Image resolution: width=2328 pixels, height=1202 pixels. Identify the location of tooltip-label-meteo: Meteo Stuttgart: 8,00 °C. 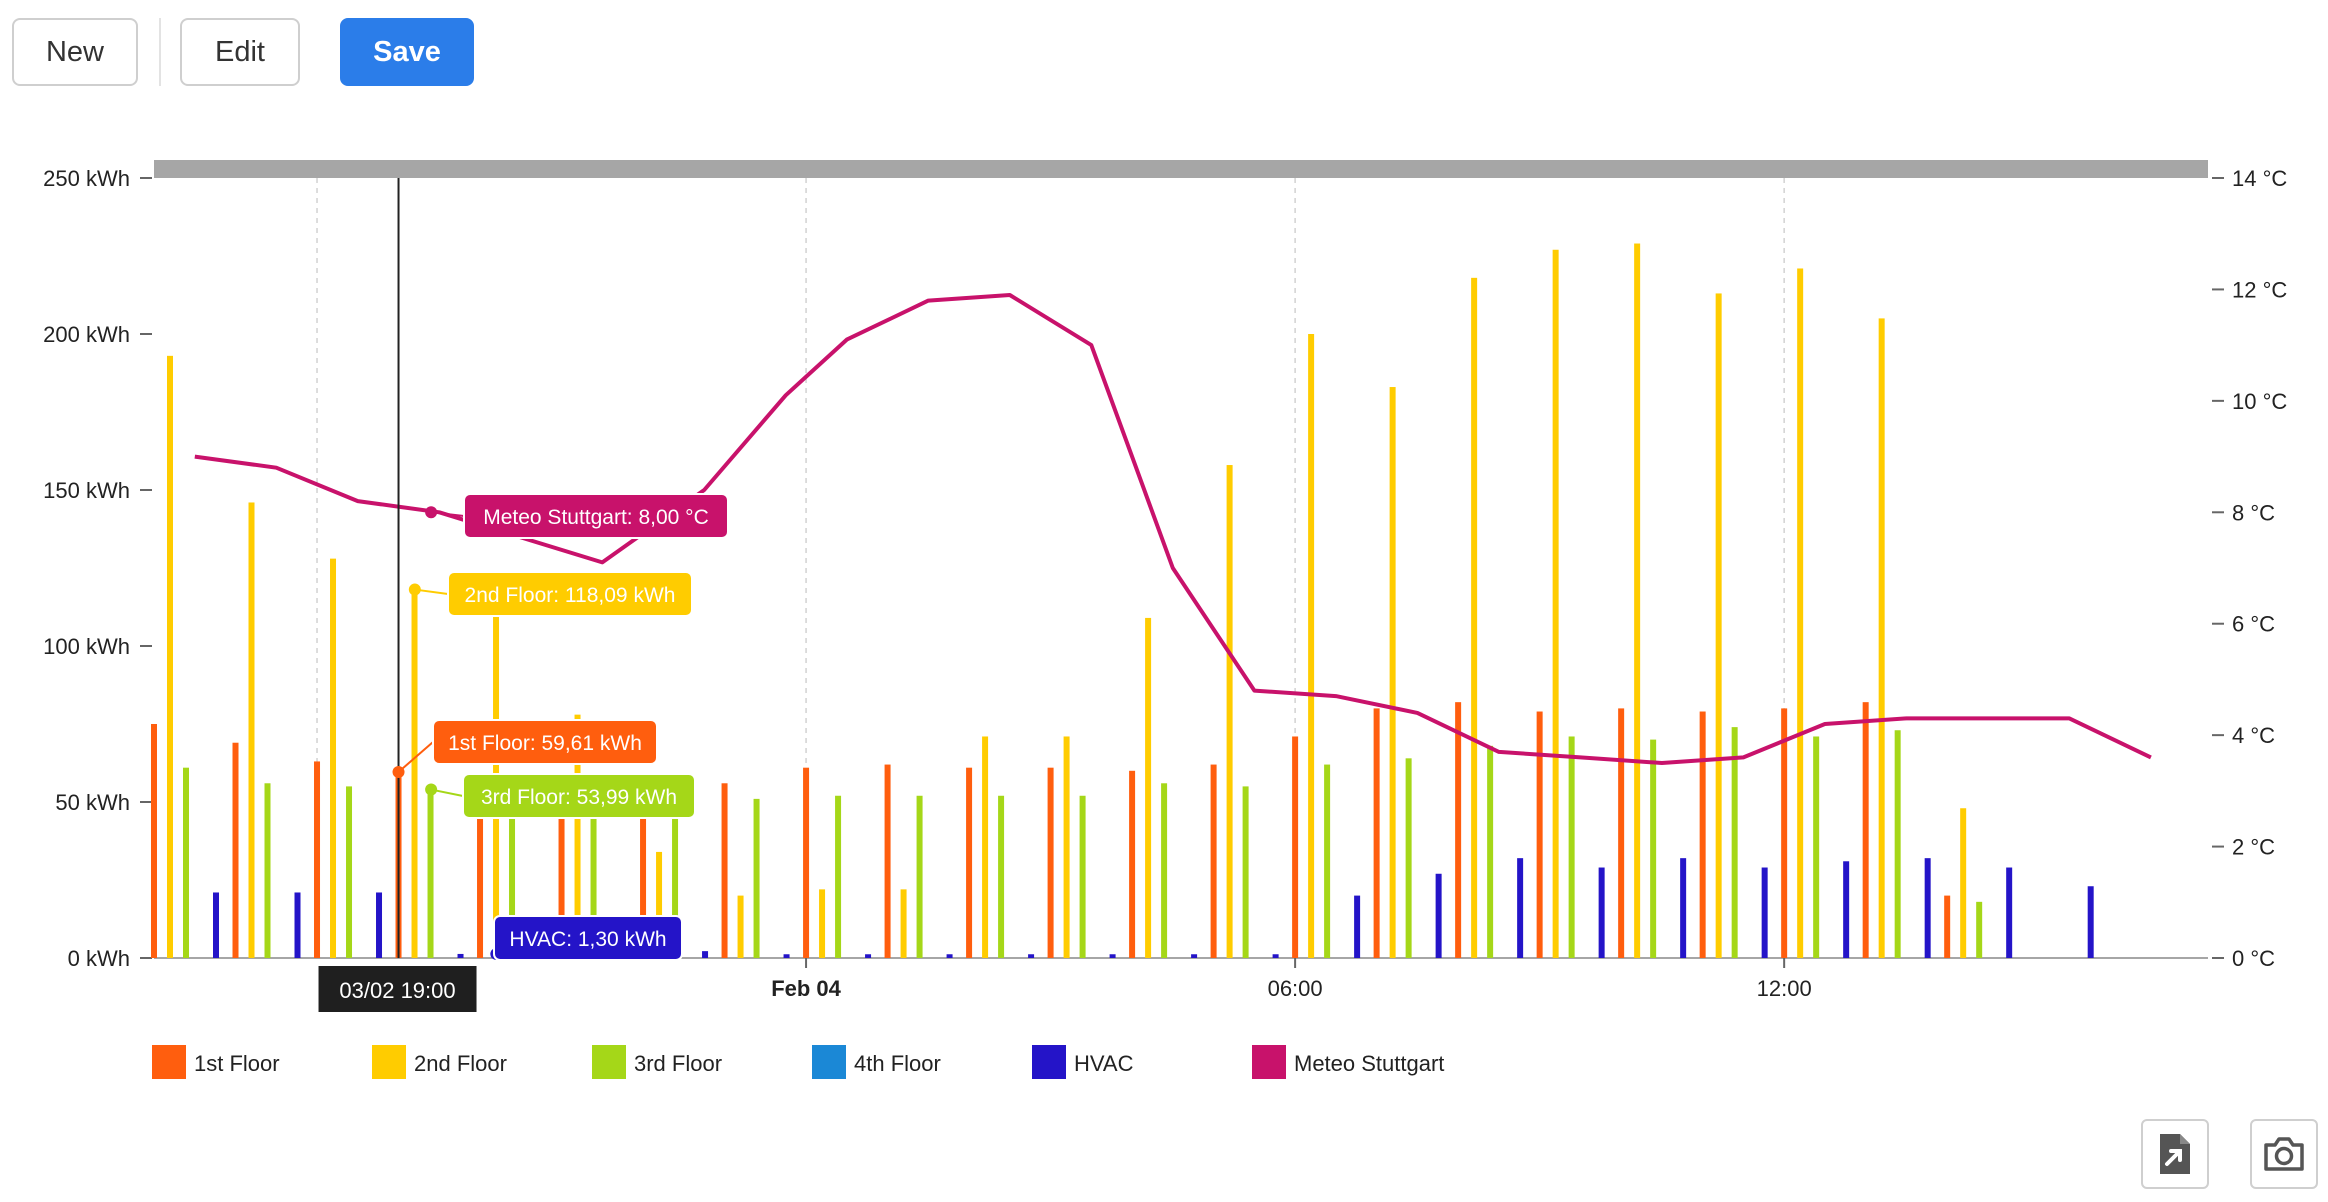
(596, 517).